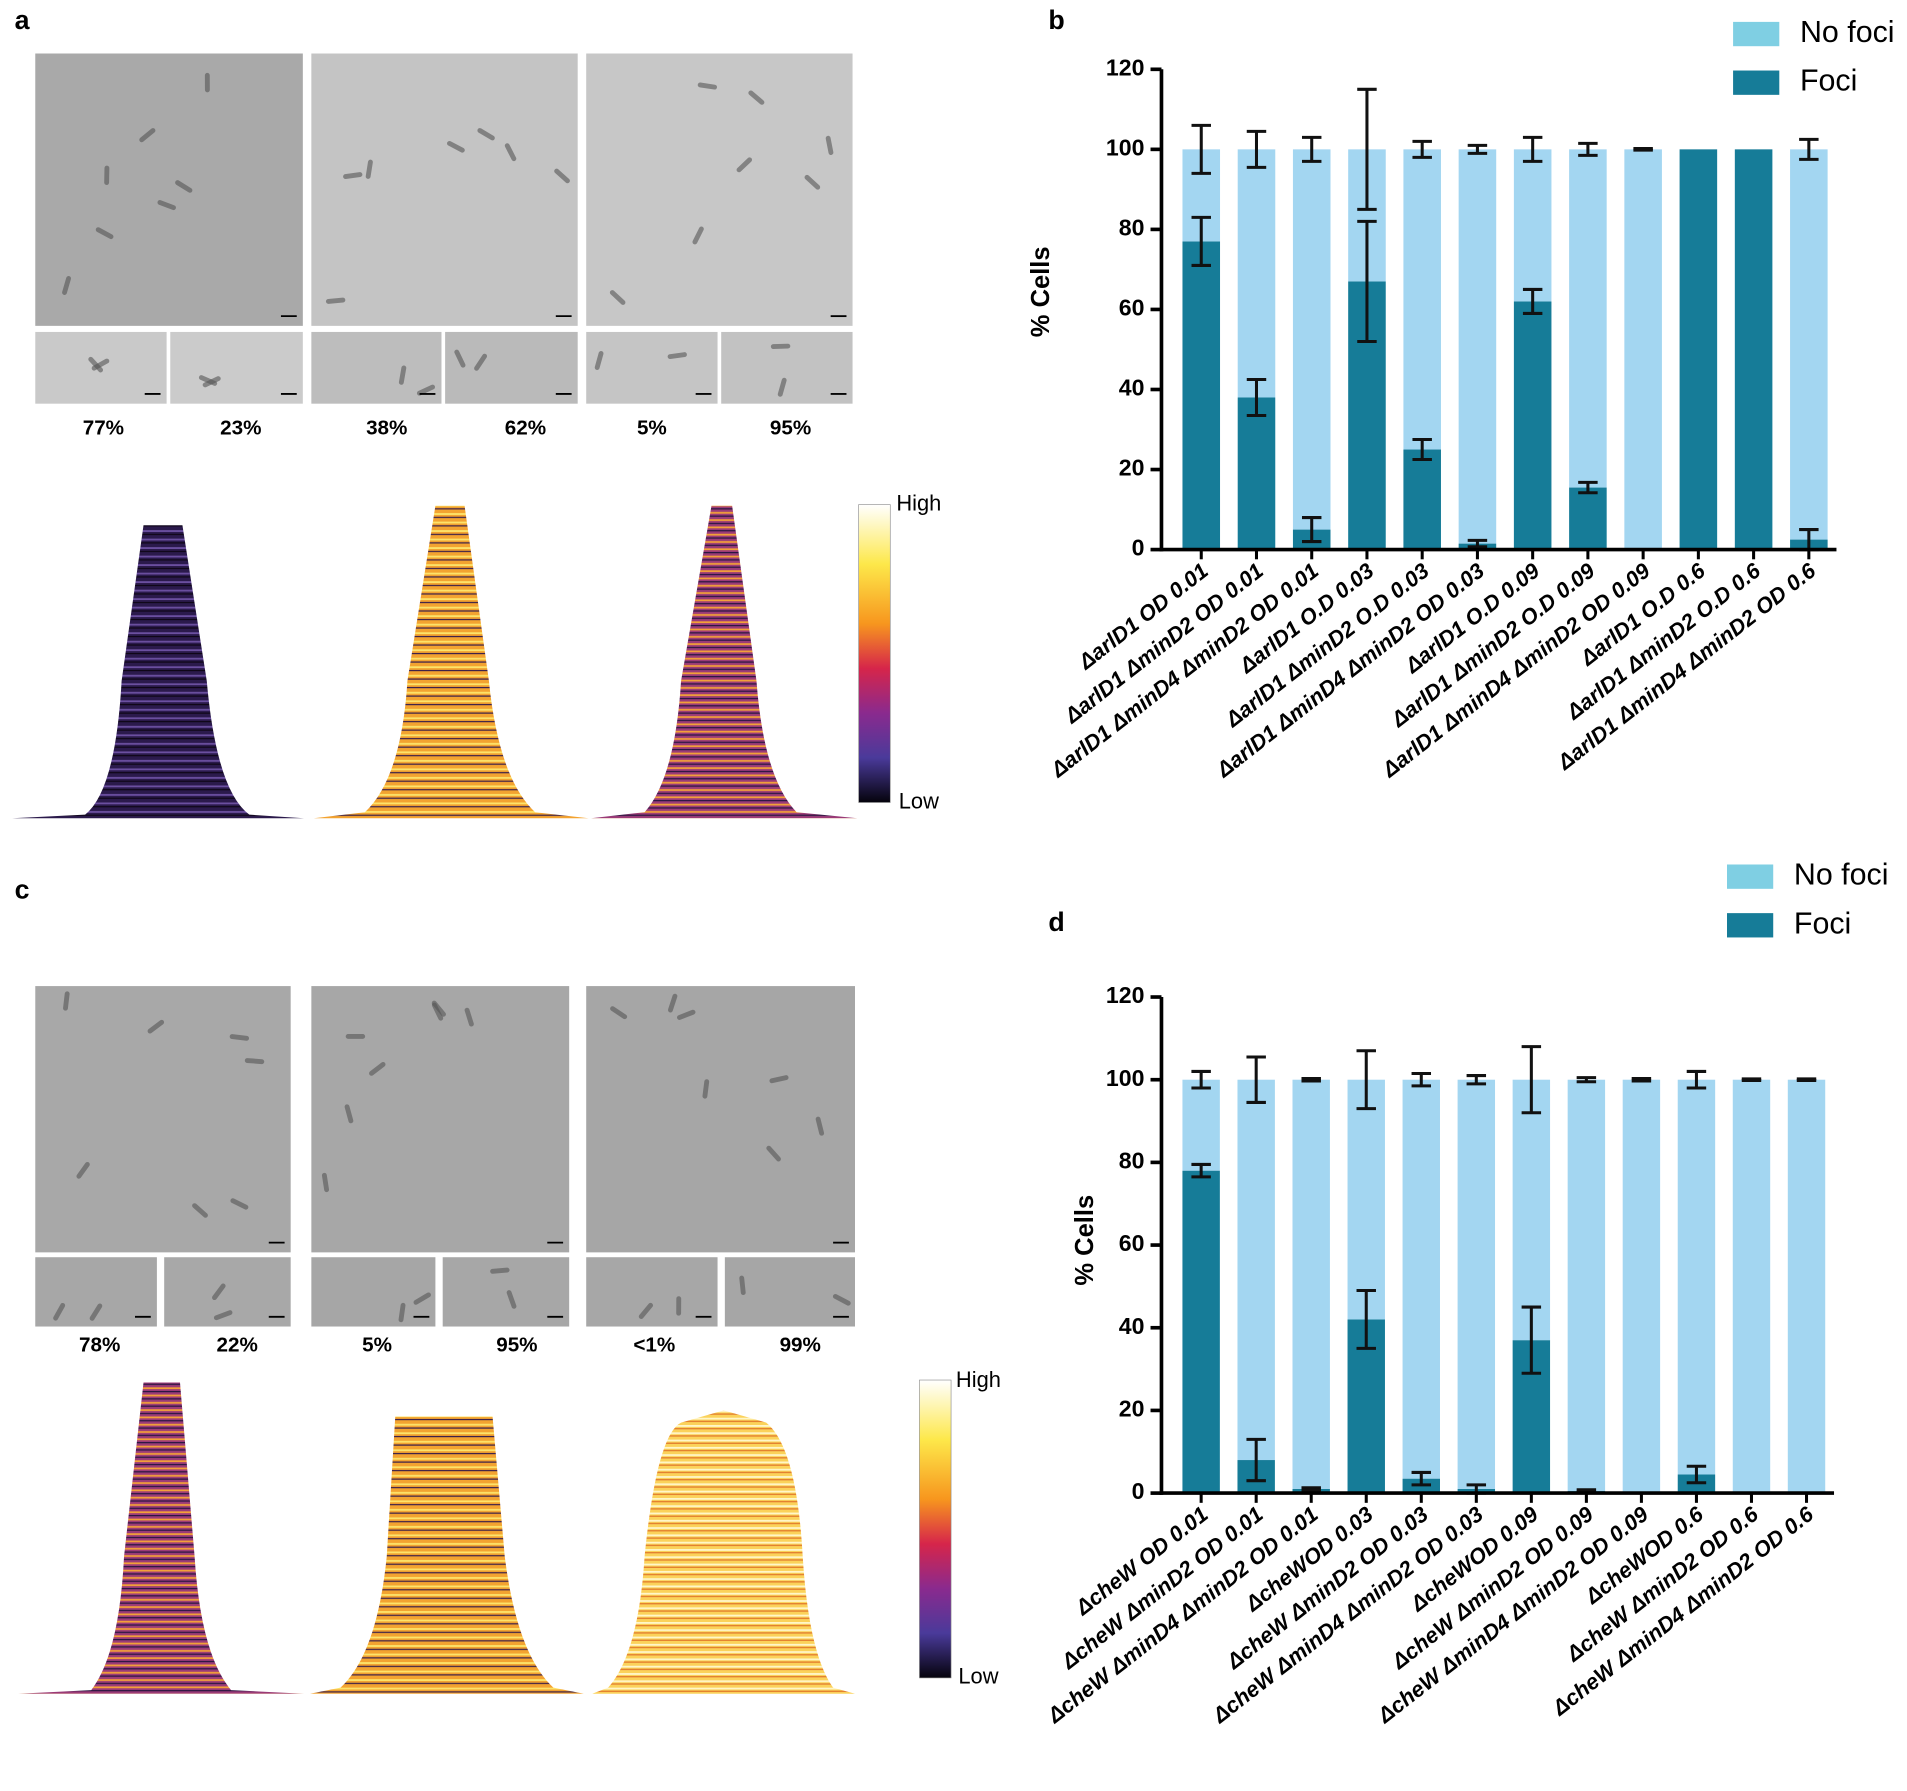  I want to click on legend-label: No foci, so click(1847, 32).